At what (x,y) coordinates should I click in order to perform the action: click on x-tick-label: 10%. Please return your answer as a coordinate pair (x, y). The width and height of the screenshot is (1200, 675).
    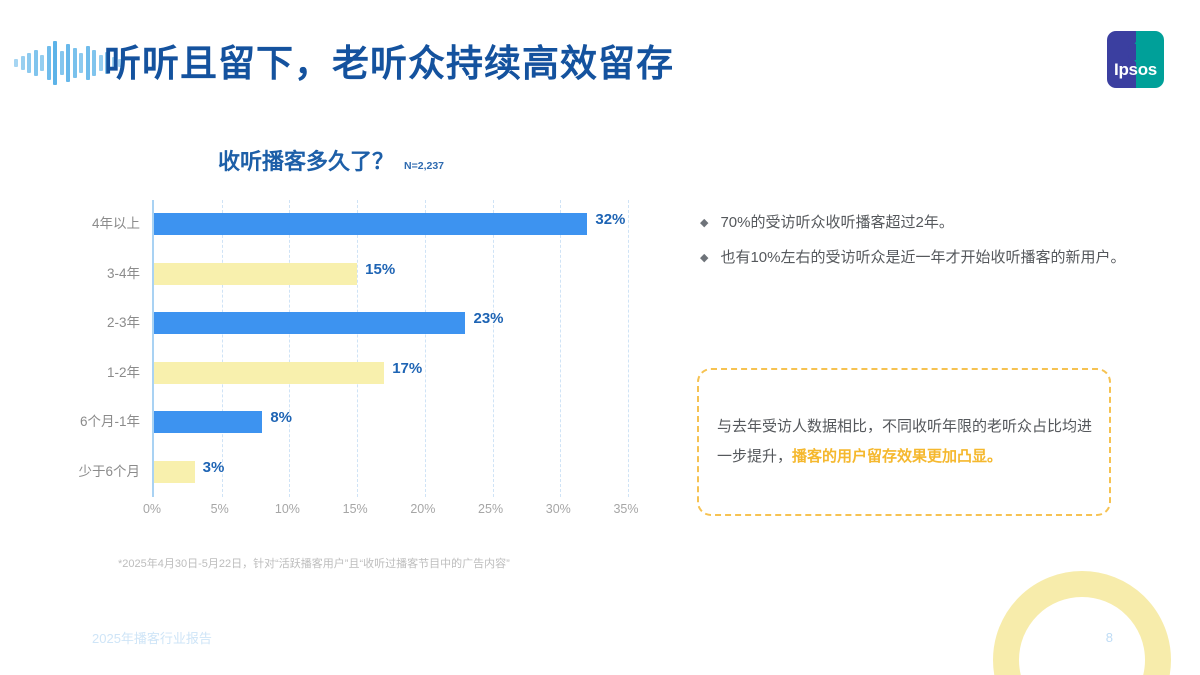
    Looking at the image, I should click on (287, 509).